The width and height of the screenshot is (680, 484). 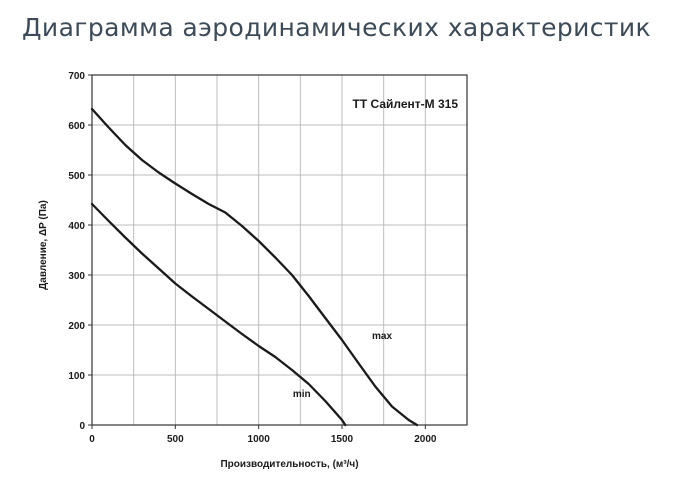 What do you see at coordinates (337, 27) in the screenshot?
I see `page-title: Диаграмма аэродинамических характеристик` at bounding box center [337, 27].